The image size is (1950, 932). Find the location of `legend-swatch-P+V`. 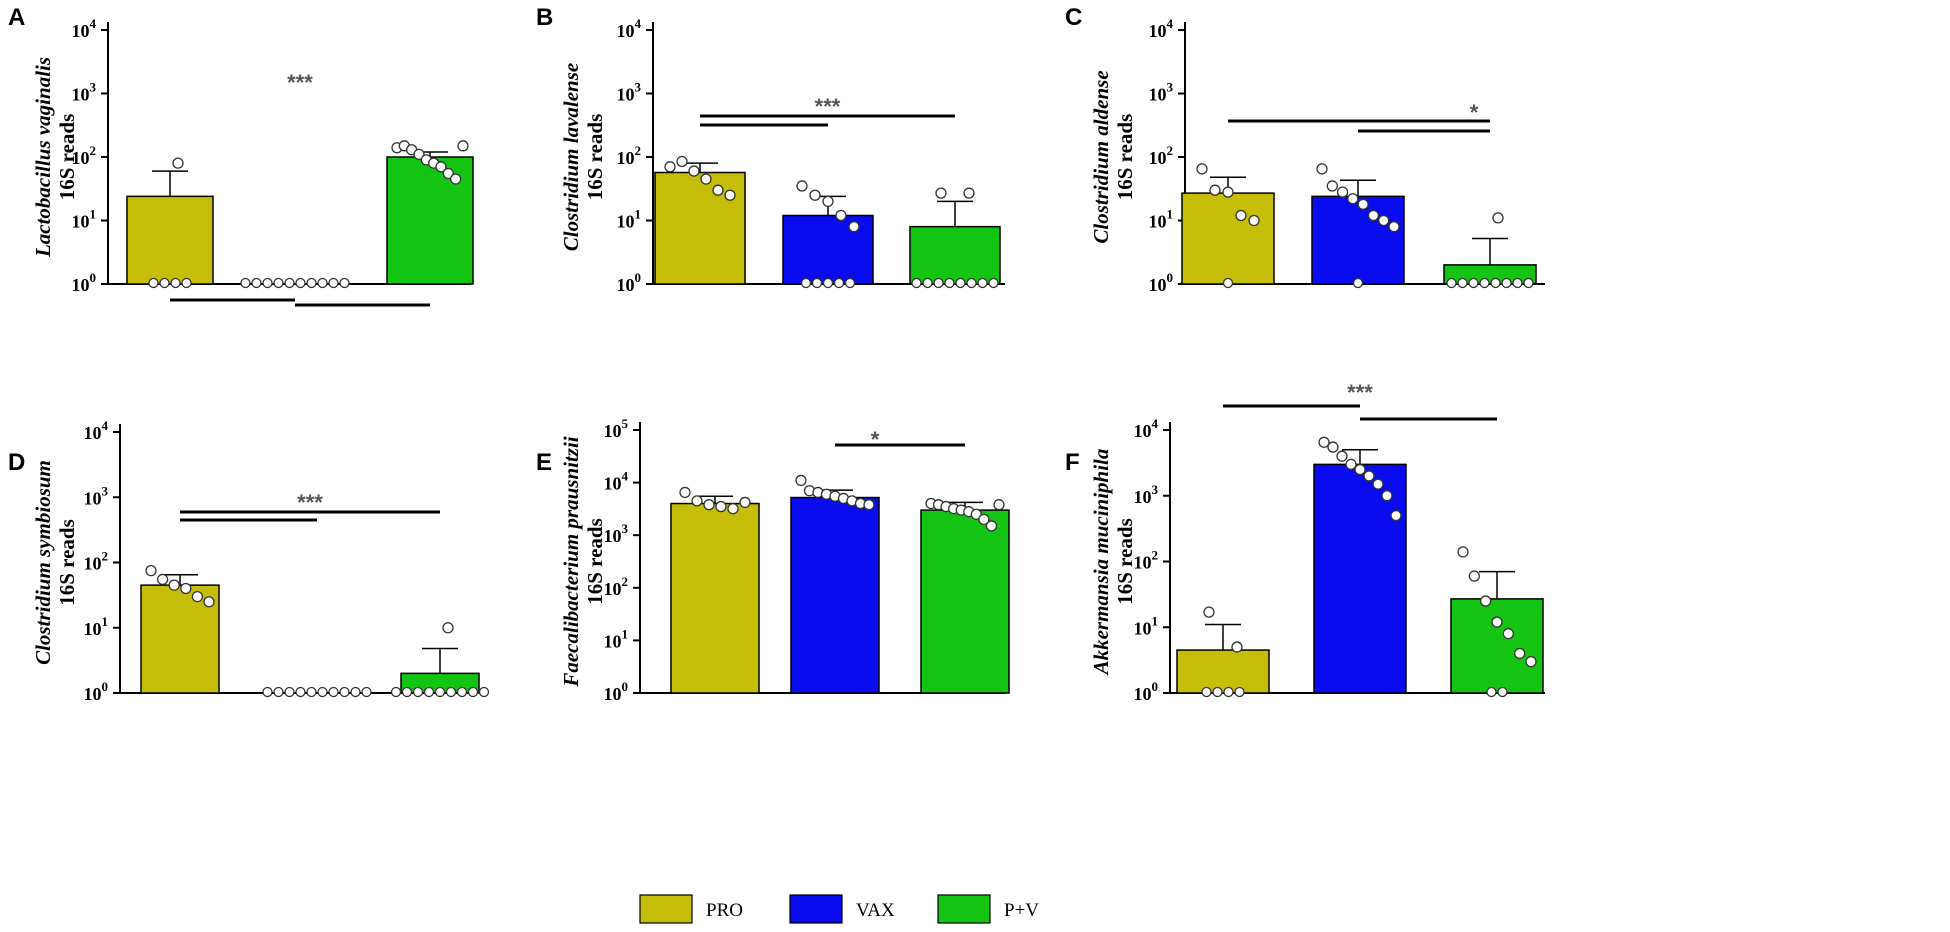

legend-swatch-P+V is located at coordinates (964, 909).